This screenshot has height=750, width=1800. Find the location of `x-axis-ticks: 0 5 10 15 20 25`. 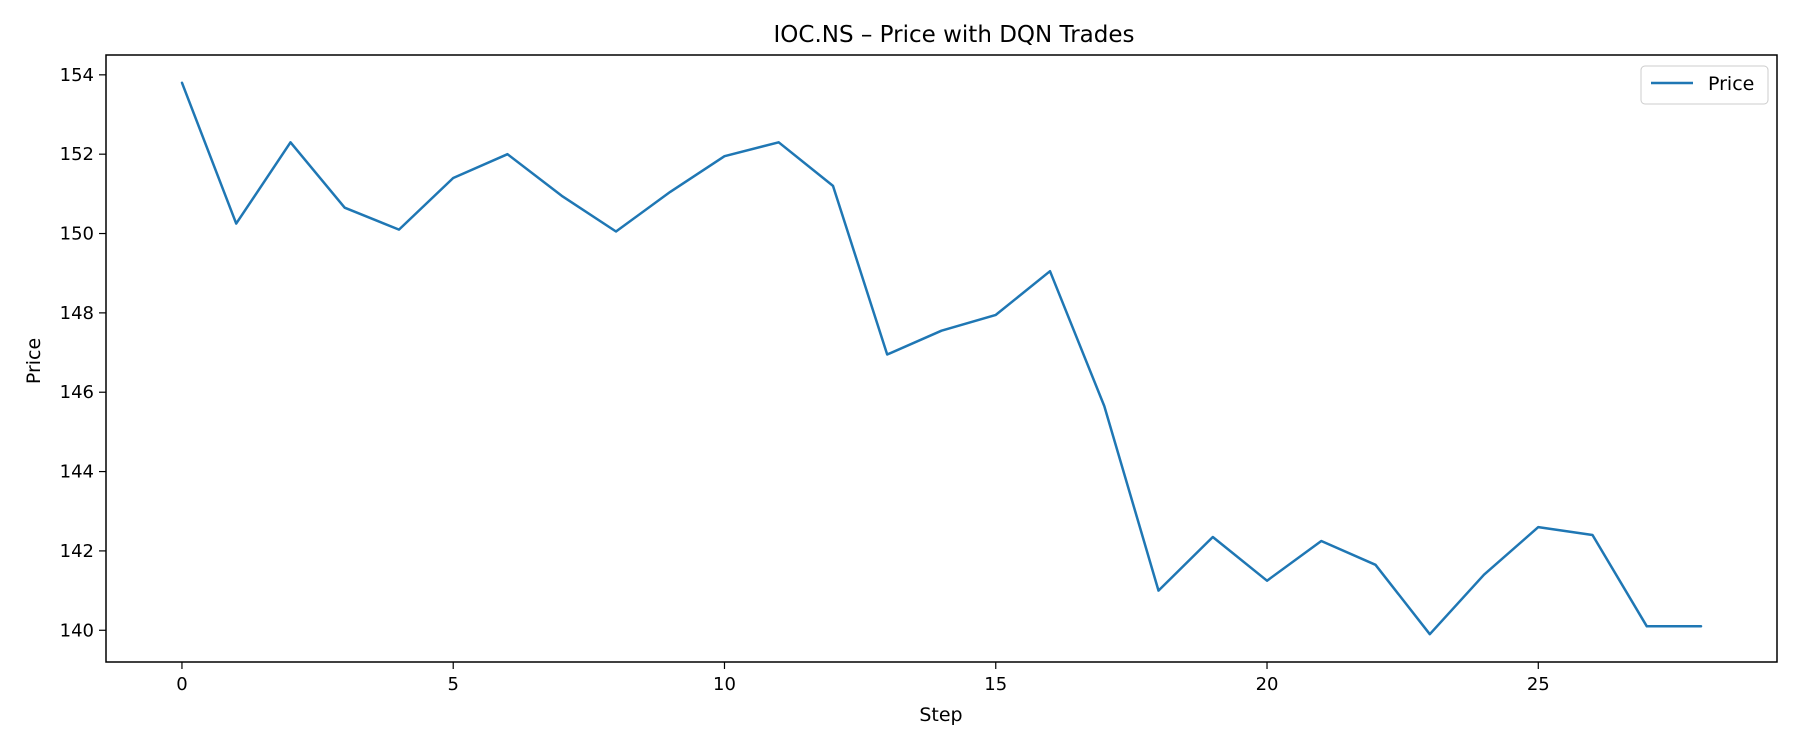

x-axis-ticks: 0 5 10 15 20 25 is located at coordinates (863, 678).